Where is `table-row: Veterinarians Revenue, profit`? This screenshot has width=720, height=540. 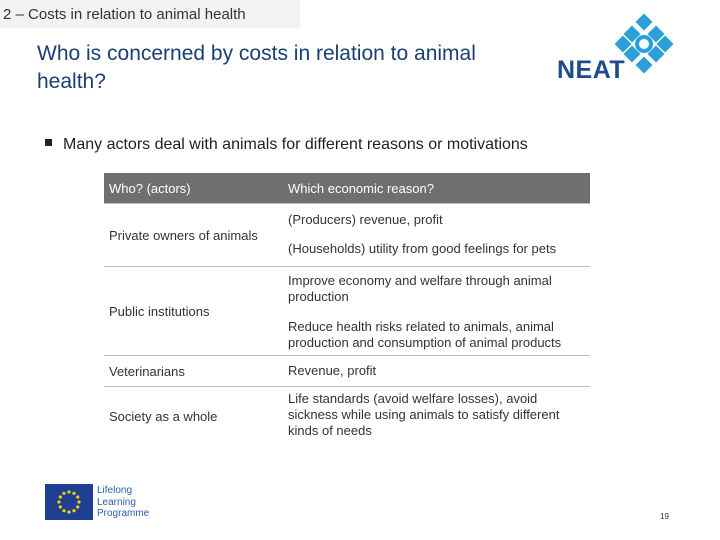 table-row: Veterinarians Revenue, profit is located at coordinates (347, 371).